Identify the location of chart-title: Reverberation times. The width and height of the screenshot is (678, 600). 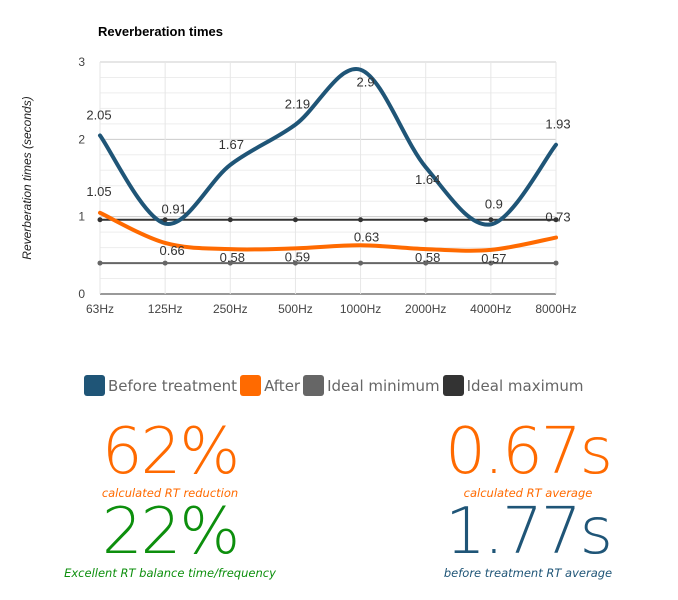
(160, 31).